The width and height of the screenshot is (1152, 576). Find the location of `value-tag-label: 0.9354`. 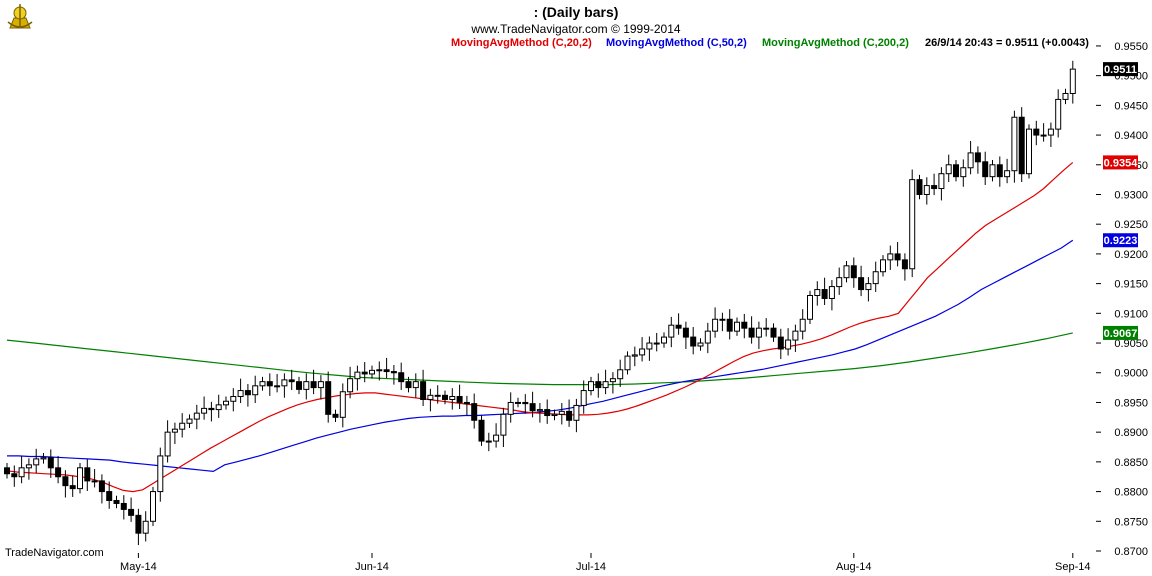

value-tag-label: 0.9354 is located at coordinates (1121, 163).